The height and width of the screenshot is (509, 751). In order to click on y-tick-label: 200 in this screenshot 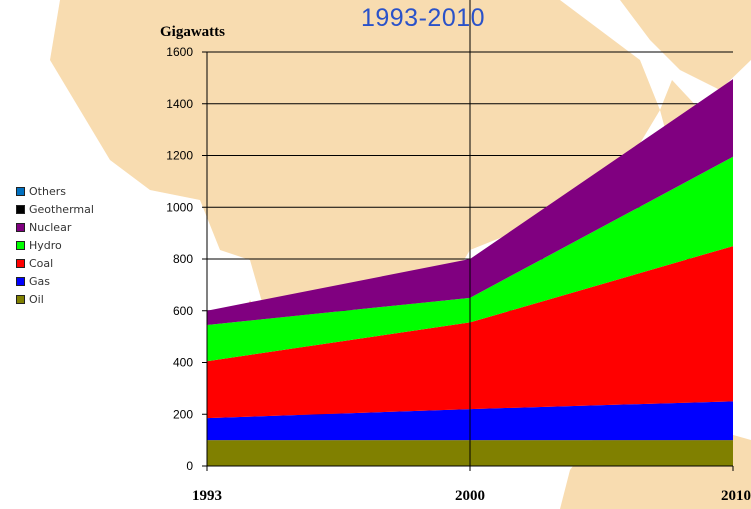, I will do `click(183, 414)`.